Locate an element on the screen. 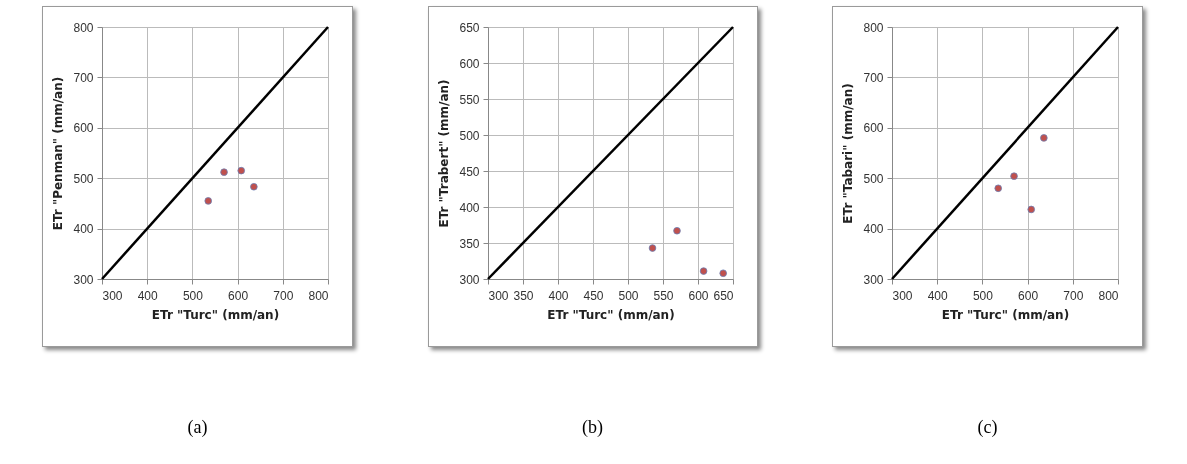 This screenshot has width=1187, height=464. x-tick-label: 650 is located at coordinates (723, 295).